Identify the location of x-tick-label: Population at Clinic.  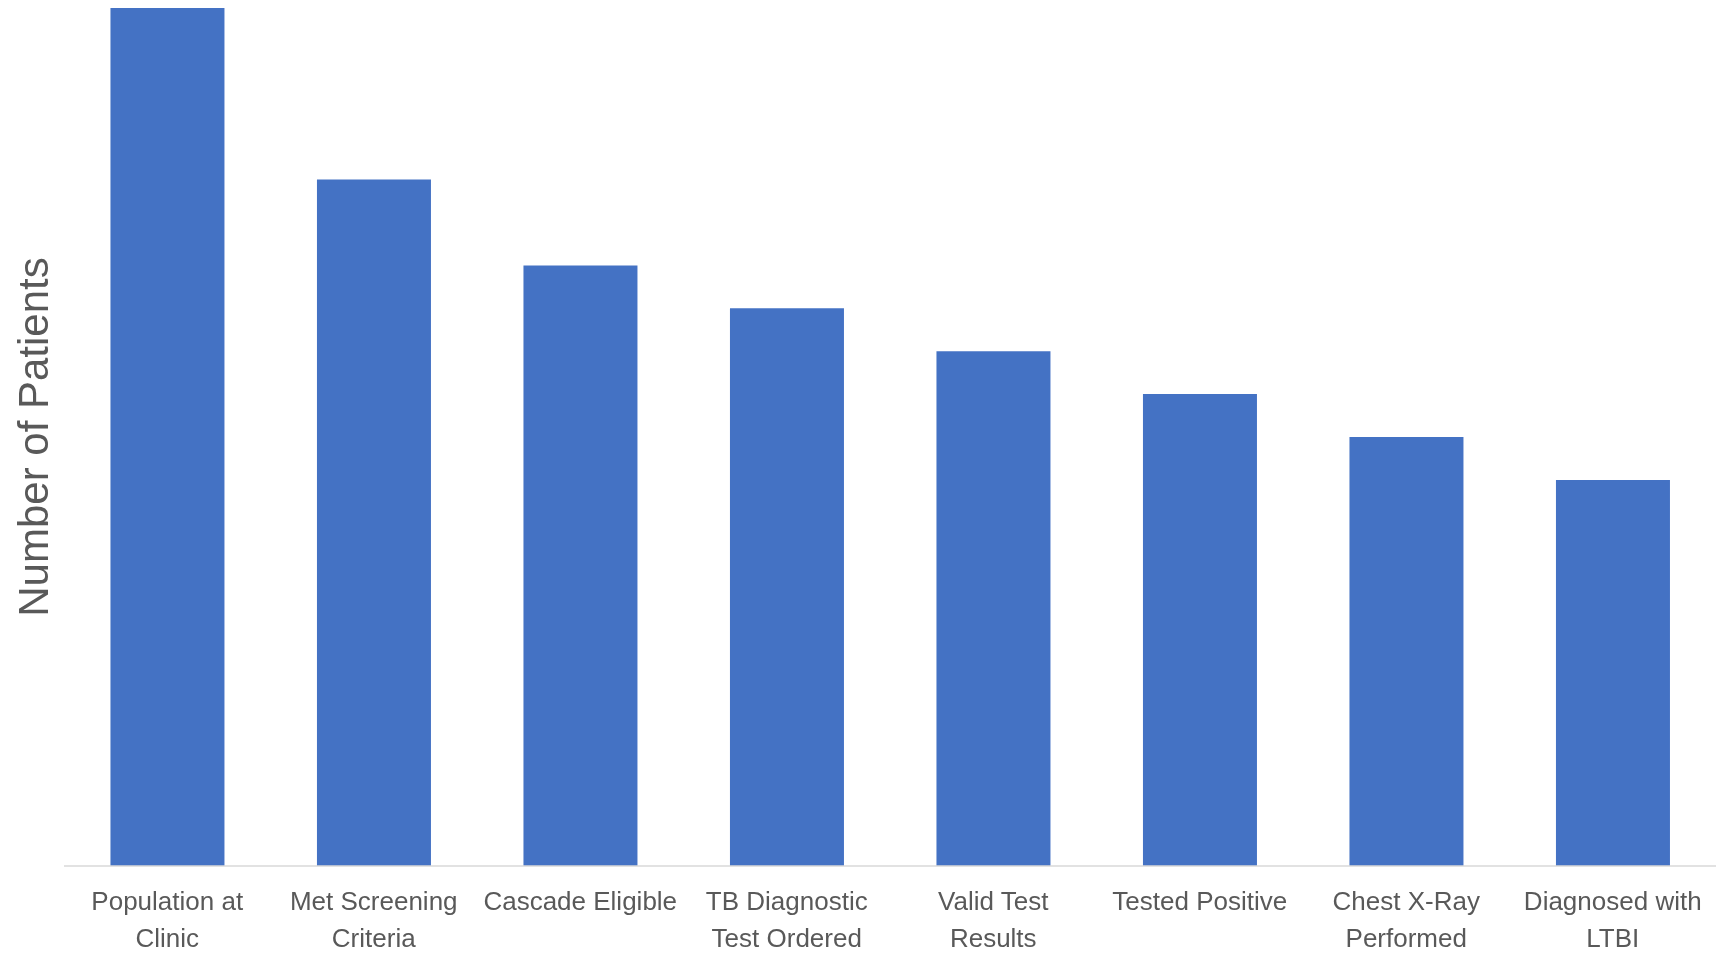
(167, 919).